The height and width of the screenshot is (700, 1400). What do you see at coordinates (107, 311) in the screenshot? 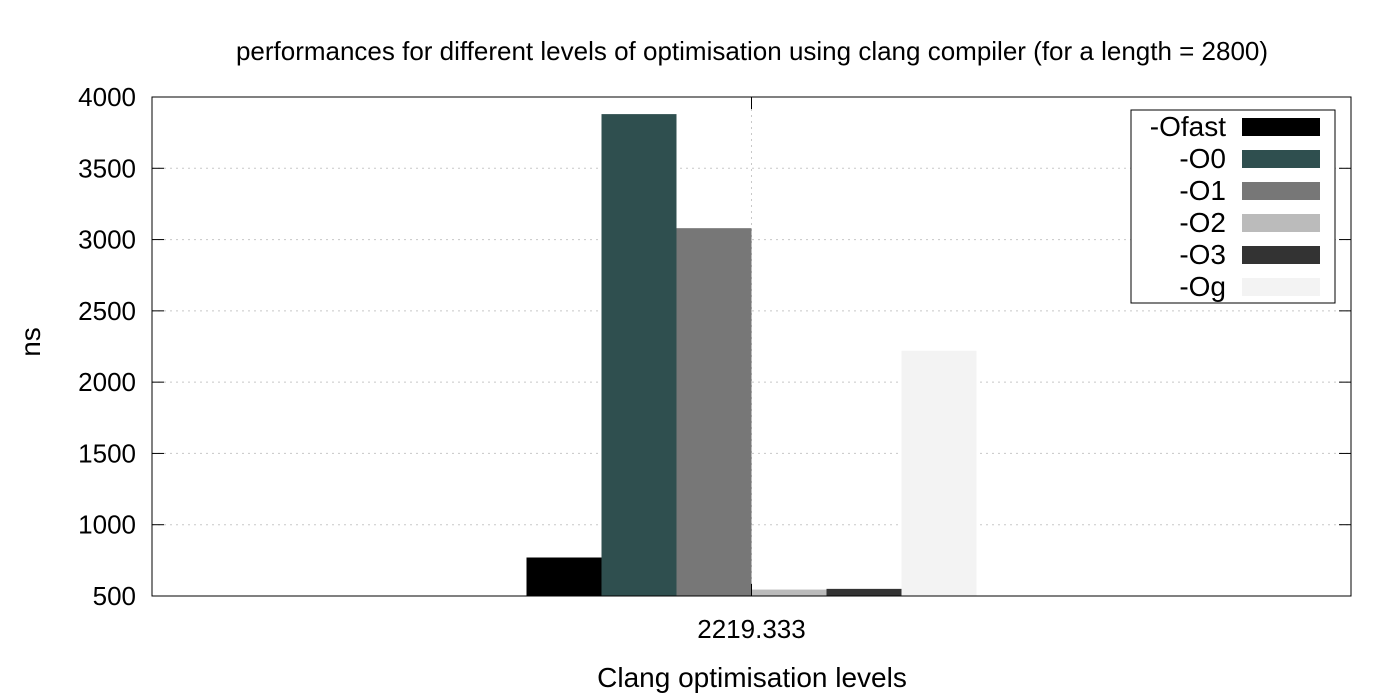
I see `y-tick-label: 2500` at bounding box center [107, 311].